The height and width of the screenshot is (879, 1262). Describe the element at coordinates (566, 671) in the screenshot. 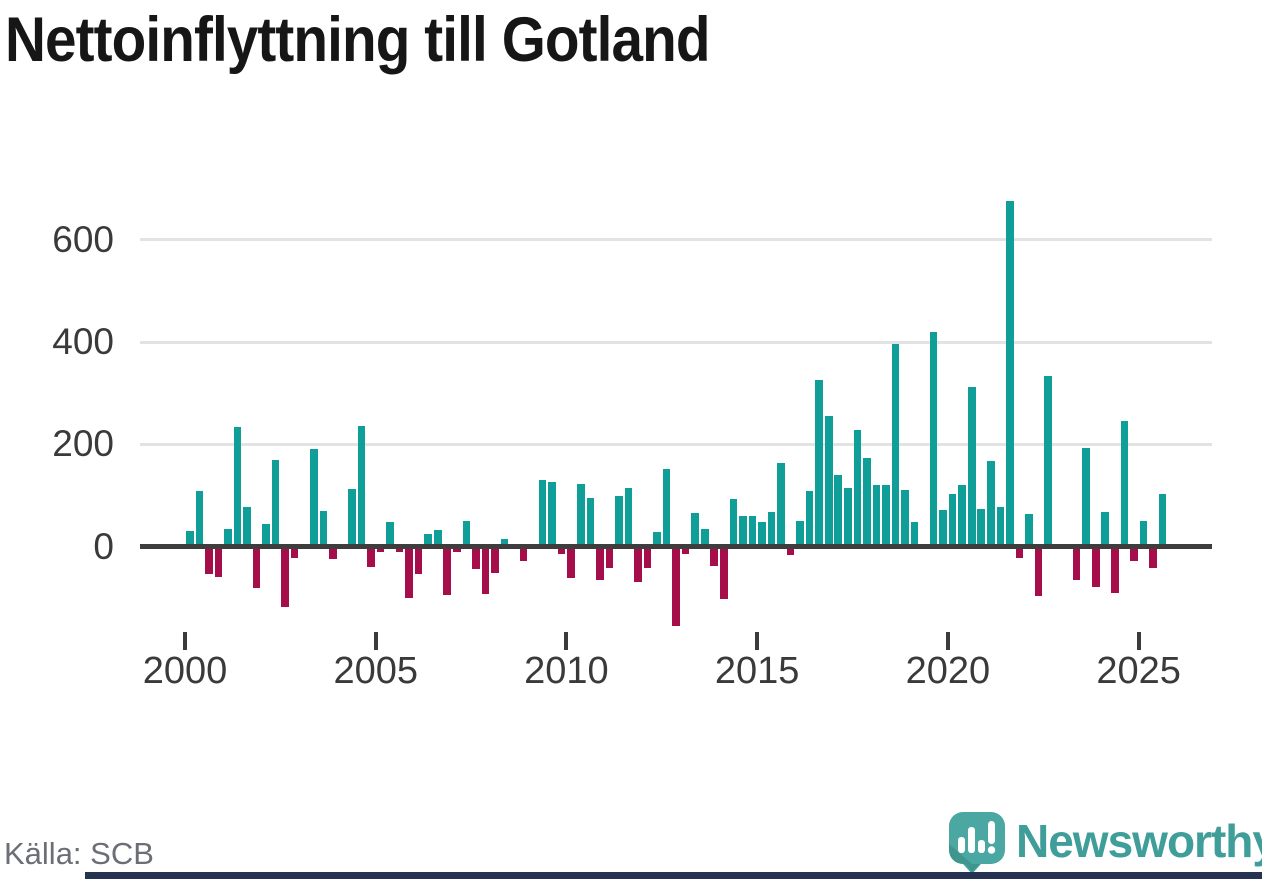

I see `x-axis-label-2010: 2010` at that location.